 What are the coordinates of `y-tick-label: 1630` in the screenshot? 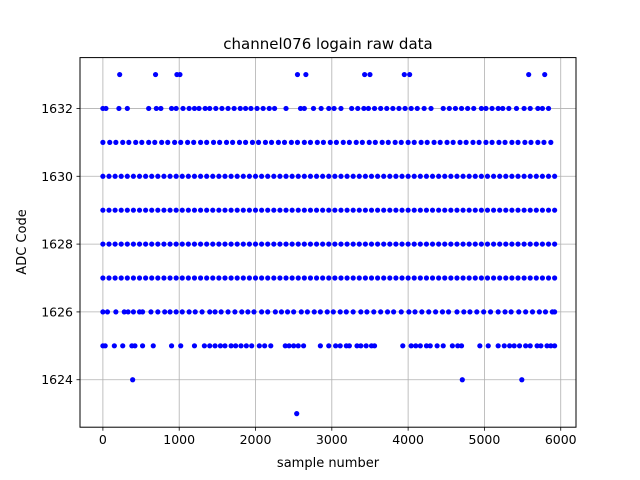 It's located at (57, 176).